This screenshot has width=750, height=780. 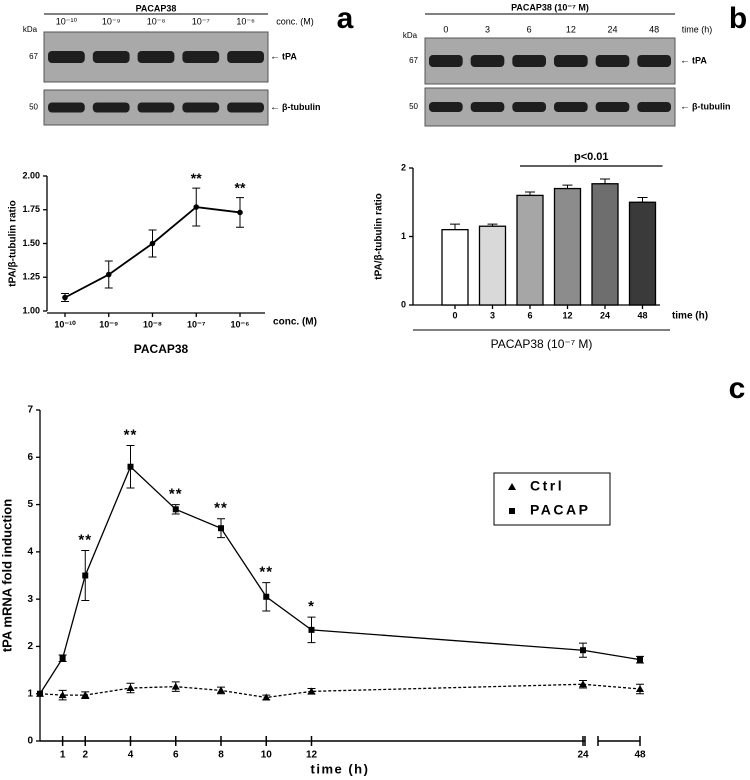 What do you see at coordinates (196, 324) in the screenshot?
I see `x-tick-label: 10⁻⁷` at bounding box center [196, 324].